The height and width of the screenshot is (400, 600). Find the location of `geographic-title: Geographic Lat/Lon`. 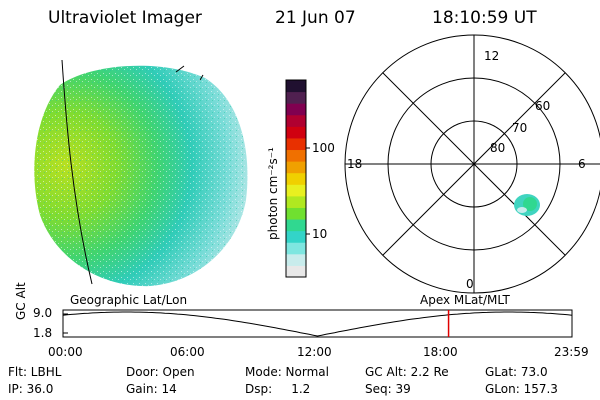

geographic-title: Geographic Lat/Lon is located at coordinates (129, 300).